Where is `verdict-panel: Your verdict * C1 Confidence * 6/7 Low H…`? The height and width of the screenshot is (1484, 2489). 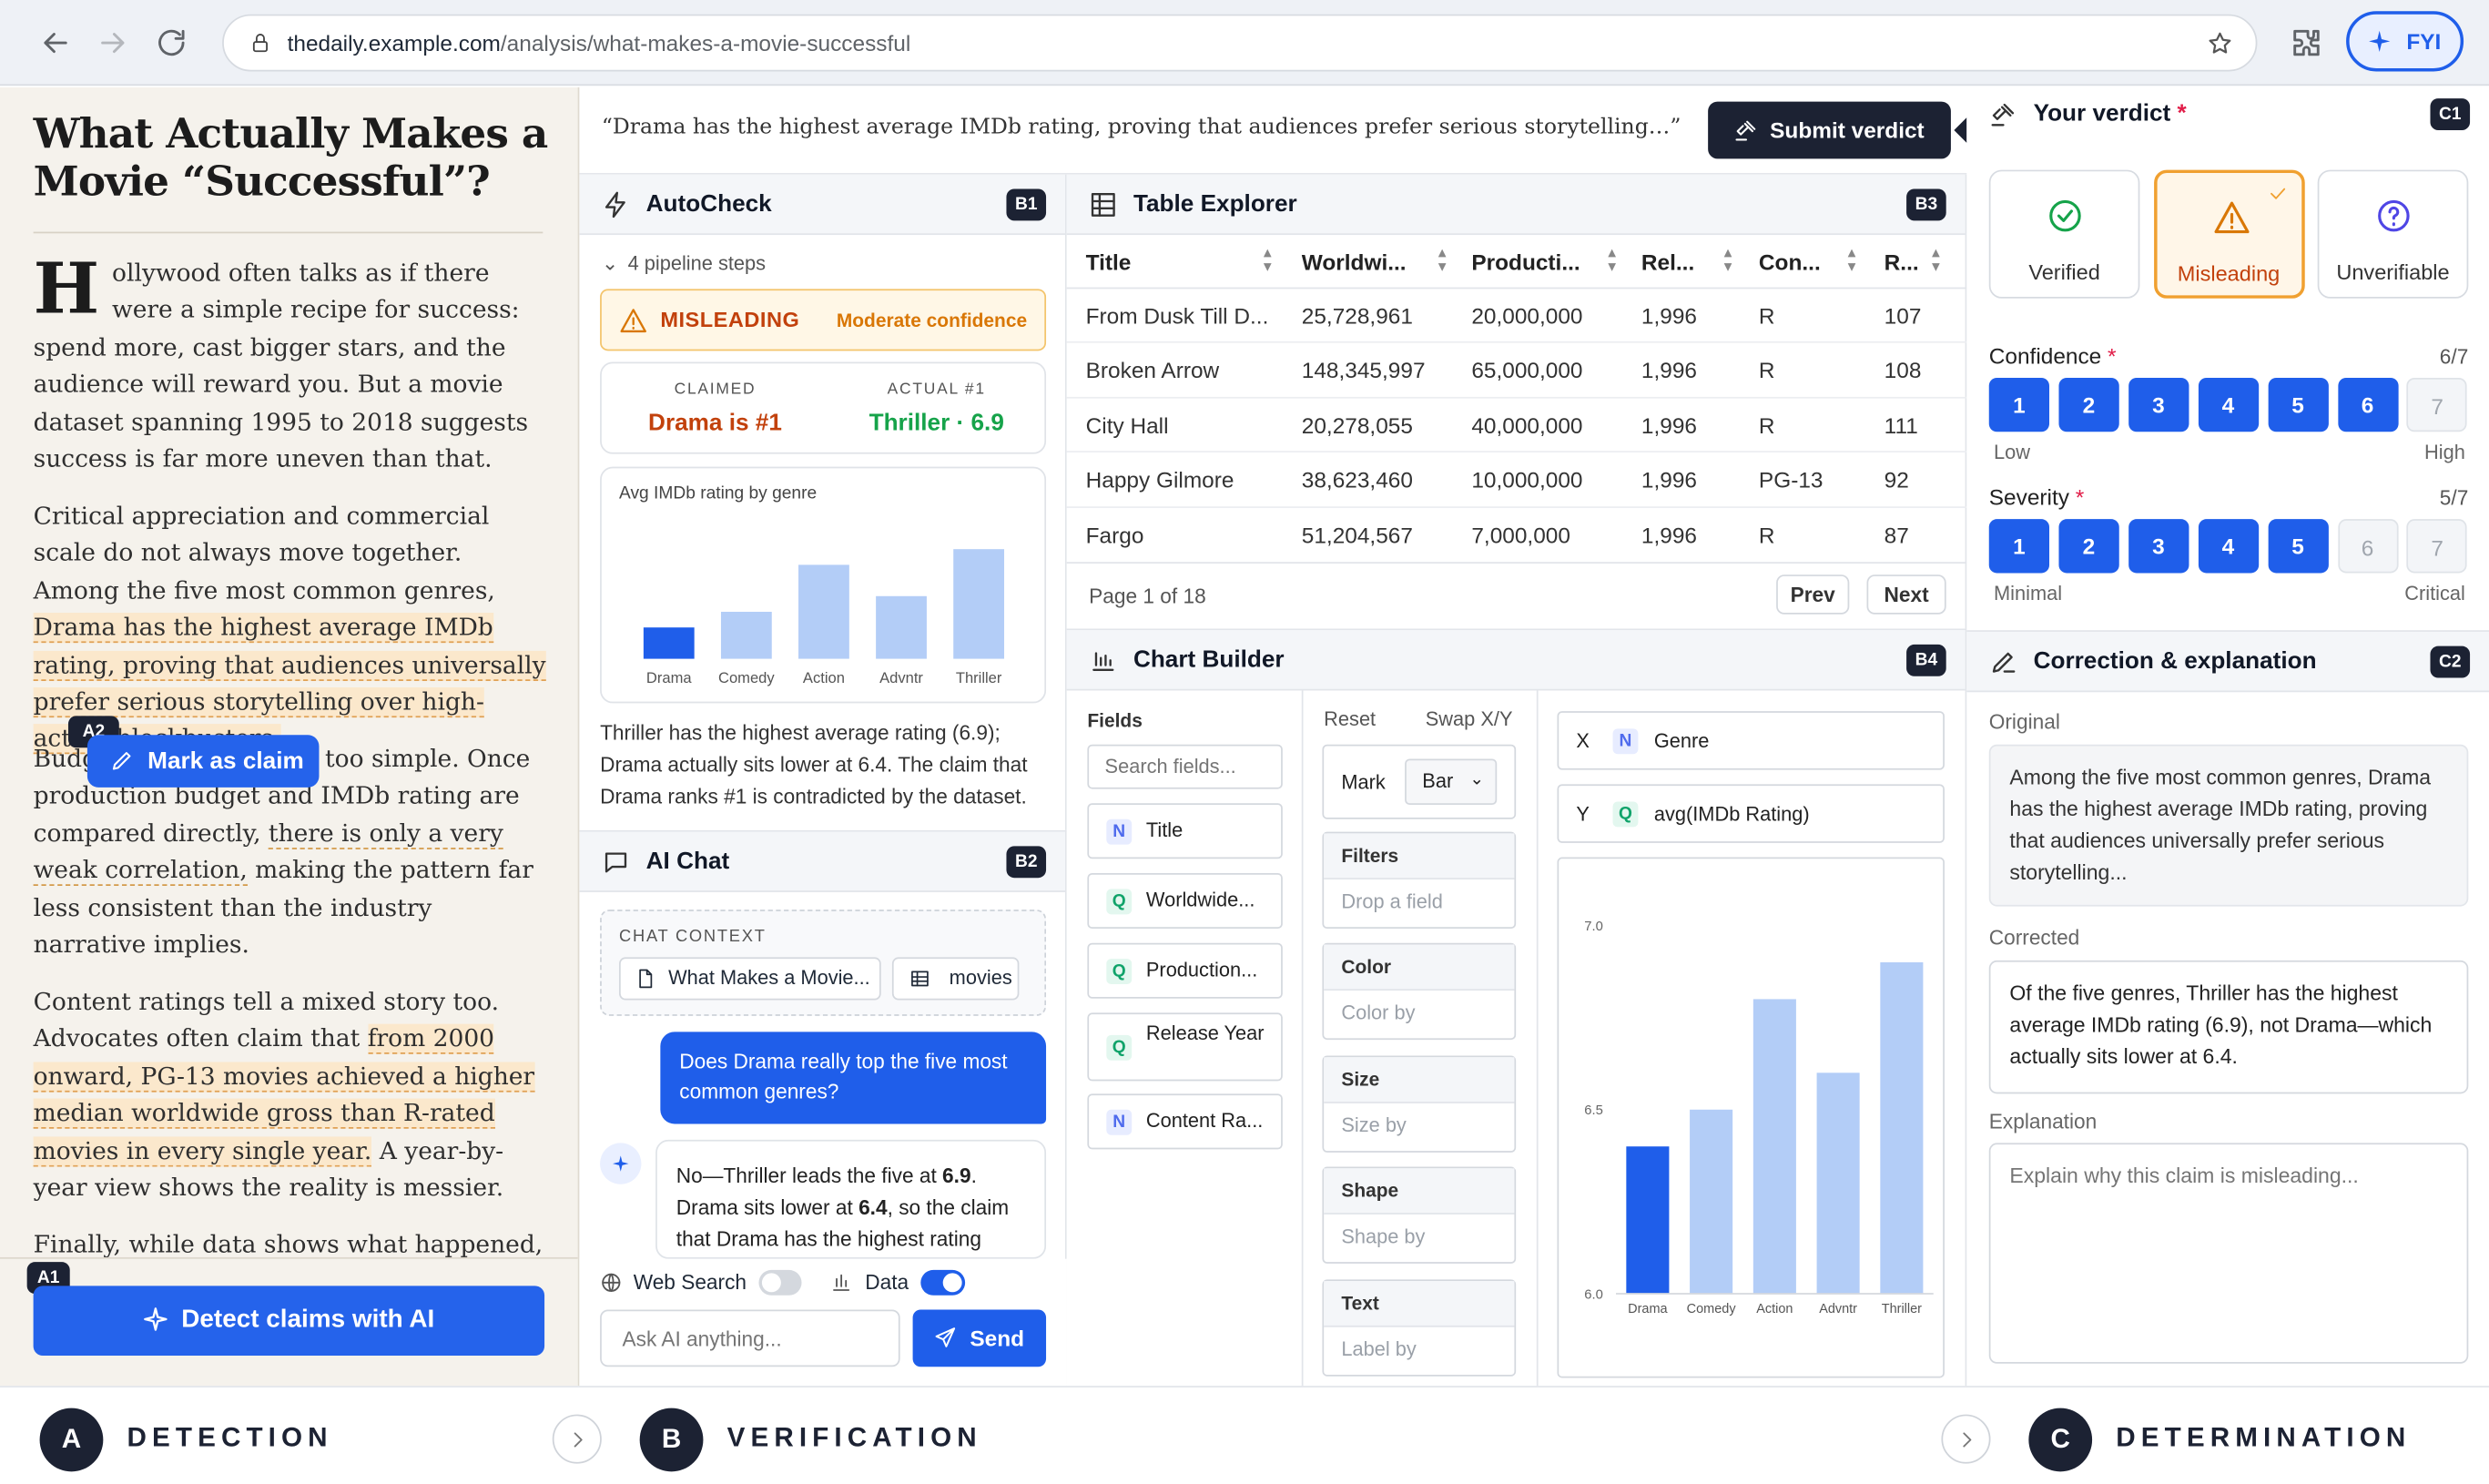 verdict-panel: Your verdict * C1 Confidence * 6/7 Low H… is located at coordinates (2228, 358).